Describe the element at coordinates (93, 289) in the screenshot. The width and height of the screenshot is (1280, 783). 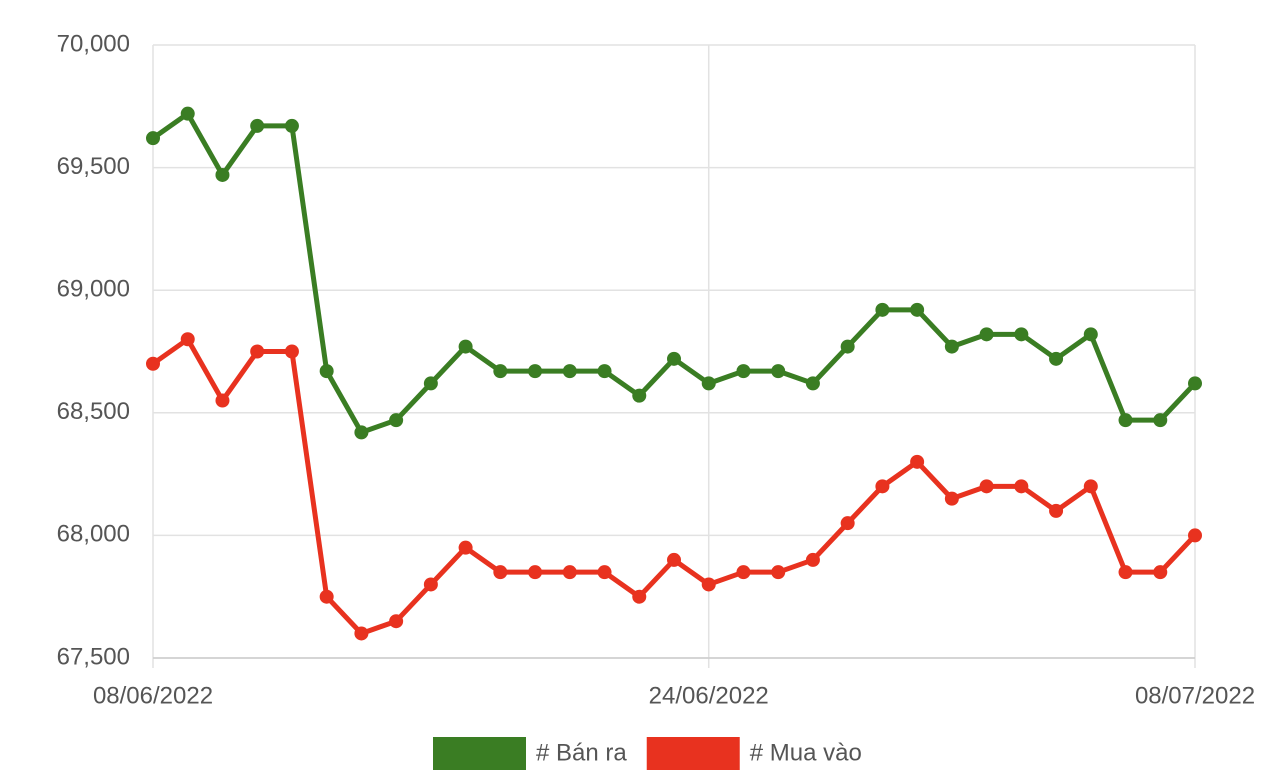
I see `y-tick-label: 69,000` at that location.